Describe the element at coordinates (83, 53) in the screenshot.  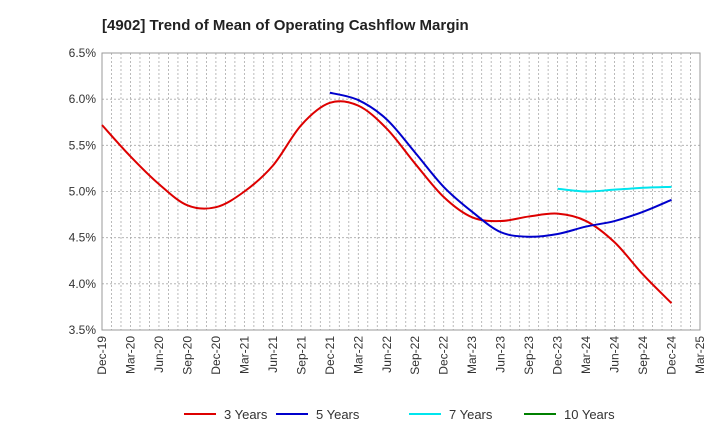
I see `y-tick-label: 6.5%` at that location.